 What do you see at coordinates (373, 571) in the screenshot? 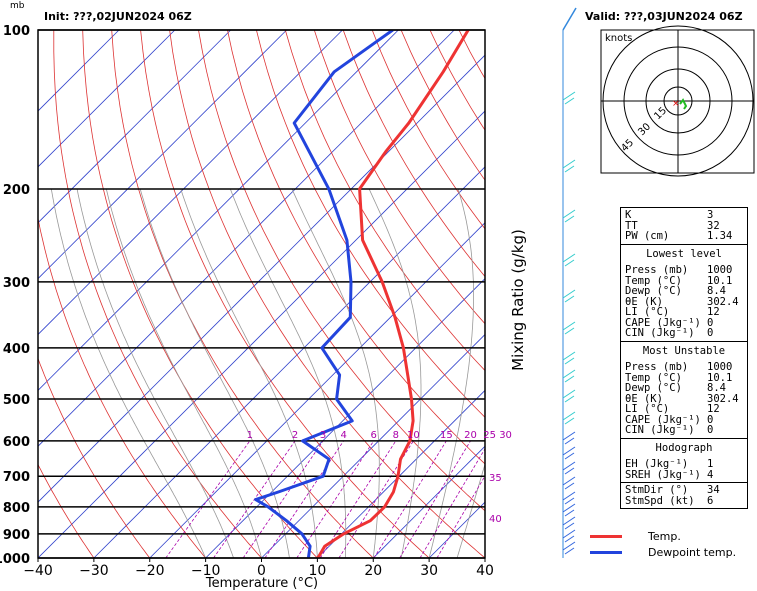
I see `x-tick-label: 20` at bounding box center [373, 571].